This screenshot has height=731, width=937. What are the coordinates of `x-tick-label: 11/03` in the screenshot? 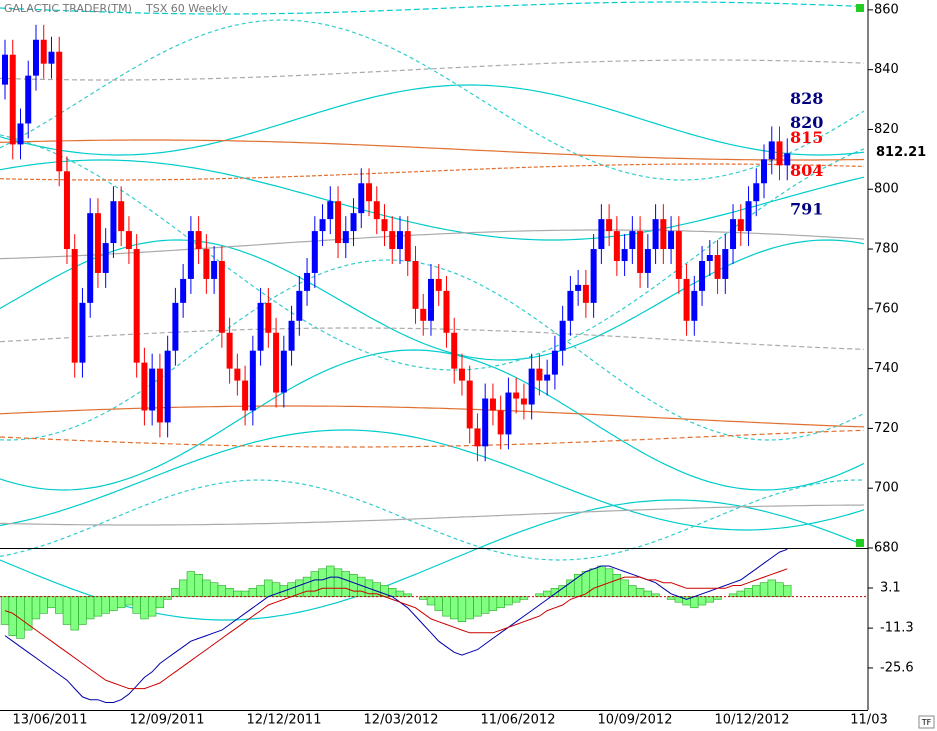 It's located at (868, 720).